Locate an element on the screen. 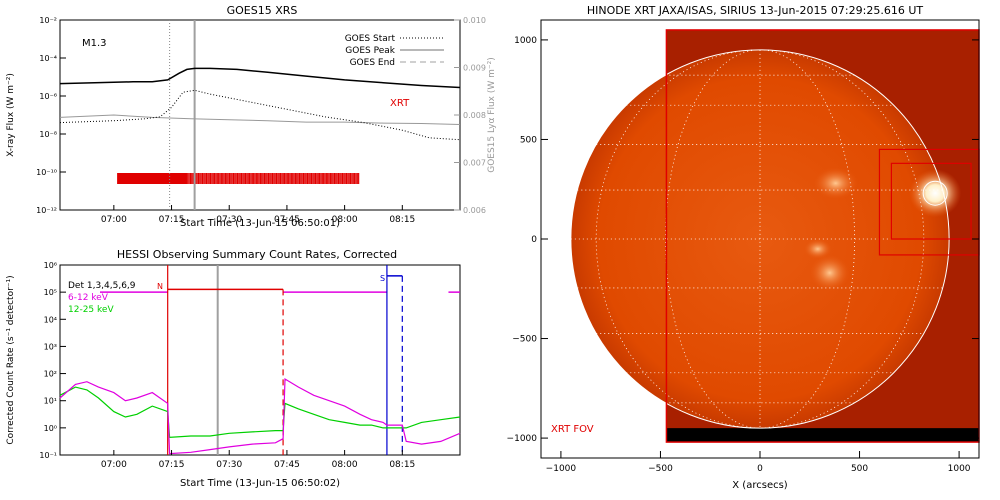  goes-x-label: Start Time (13-Jun-15 06:50:01) is located at coordinates (260, 223).